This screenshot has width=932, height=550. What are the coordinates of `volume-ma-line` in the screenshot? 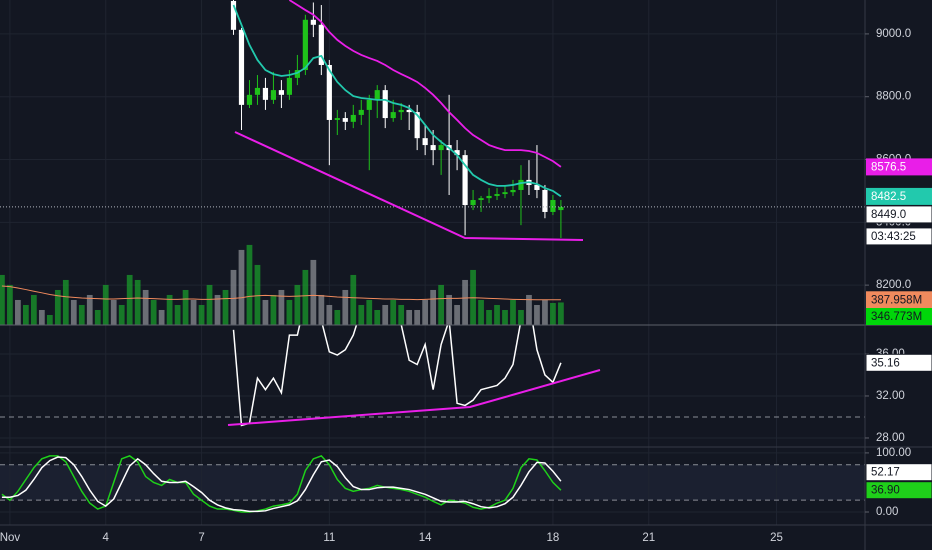 It's located at (281, 293).